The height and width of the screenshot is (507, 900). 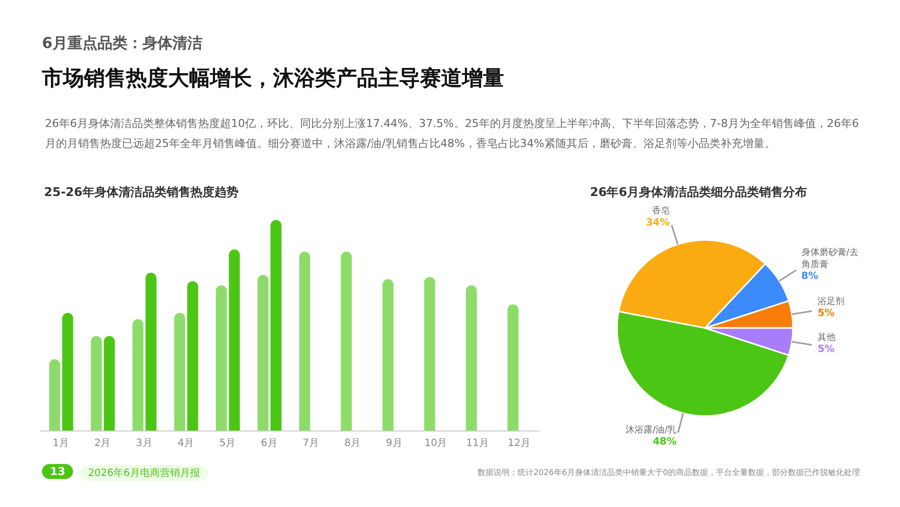 I want to click on text: 市场销售热度大幅增长，沐浴类产品主导赛道增量, so click(x=273, y=78).